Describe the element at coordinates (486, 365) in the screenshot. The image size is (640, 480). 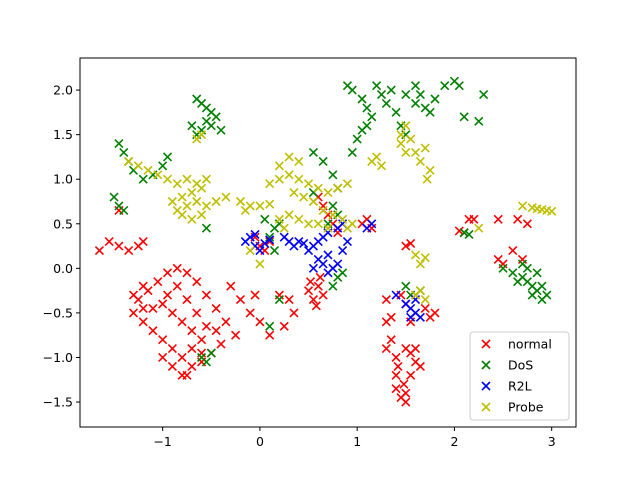
I see `legend-marker-dos` at that location.